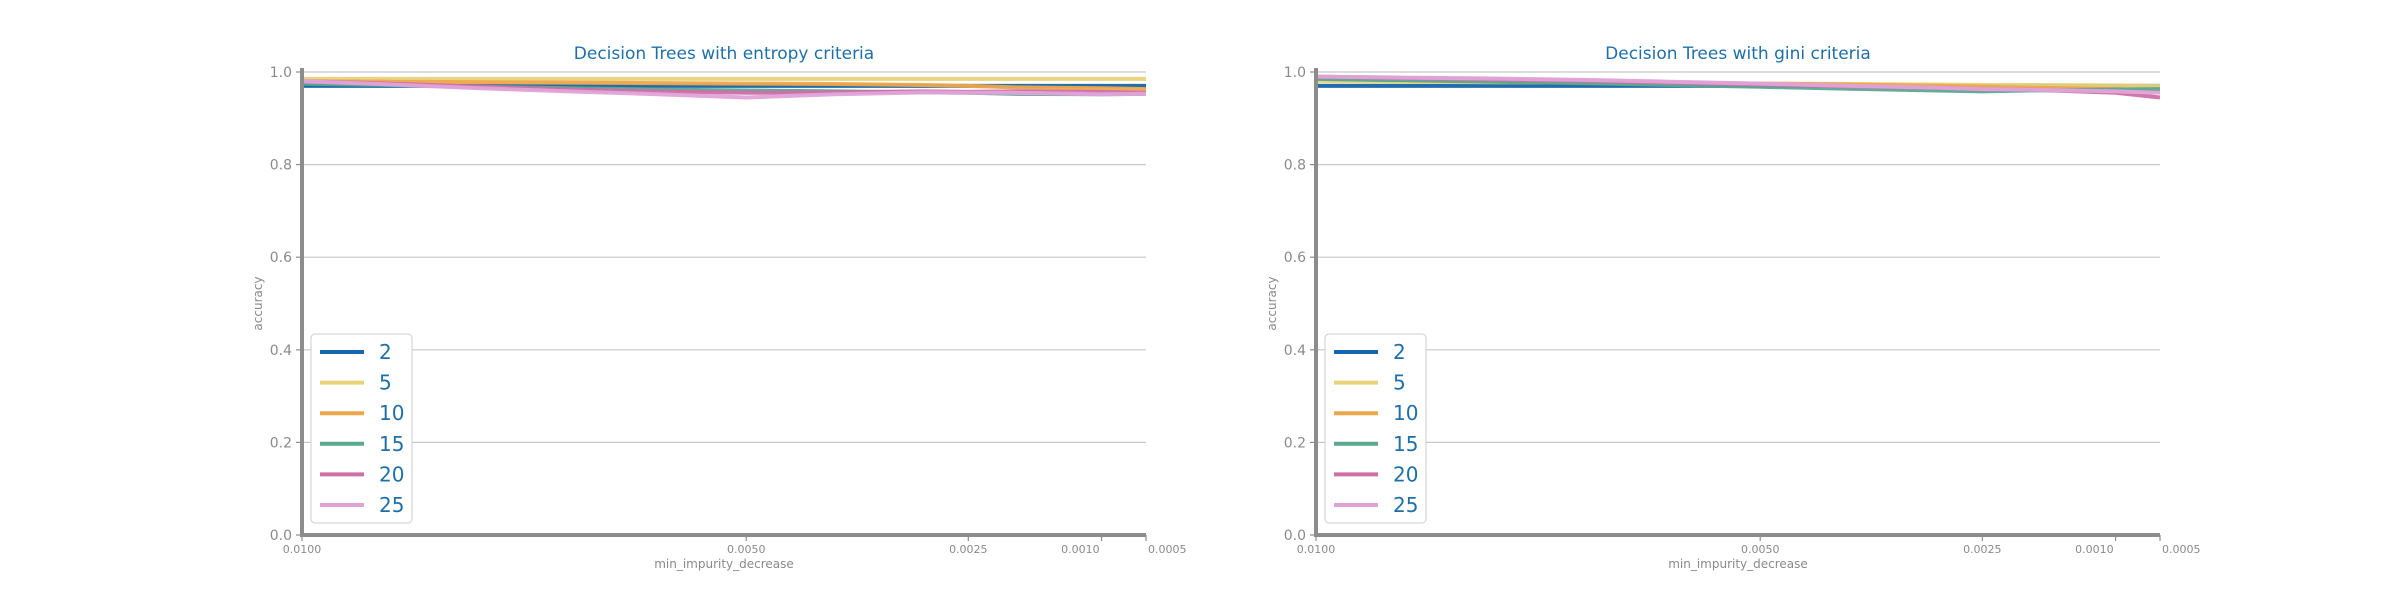 The image size is (2400, 600). Describe the element at coordinates (1738, 54) in the screenshot. I see `chart-title: Decision Trees with gini criteria` at that location.